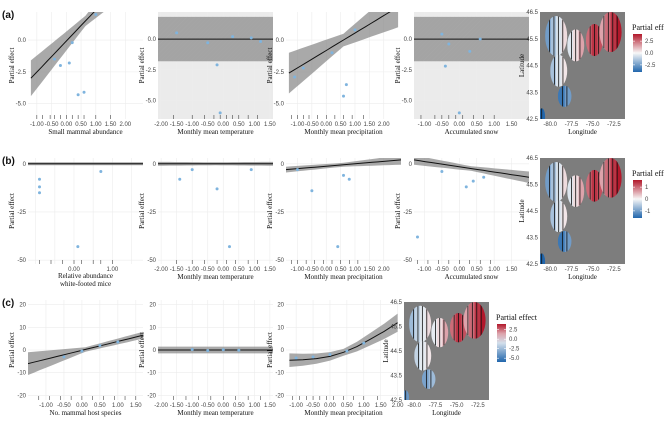 Image resolution: width=664 pixels, height=439 pixels. What do you see at coordinates (85, 132) in the screenshot?
I see `x-axis-label: Small mammal abundance` at bounding box center [85, 132].